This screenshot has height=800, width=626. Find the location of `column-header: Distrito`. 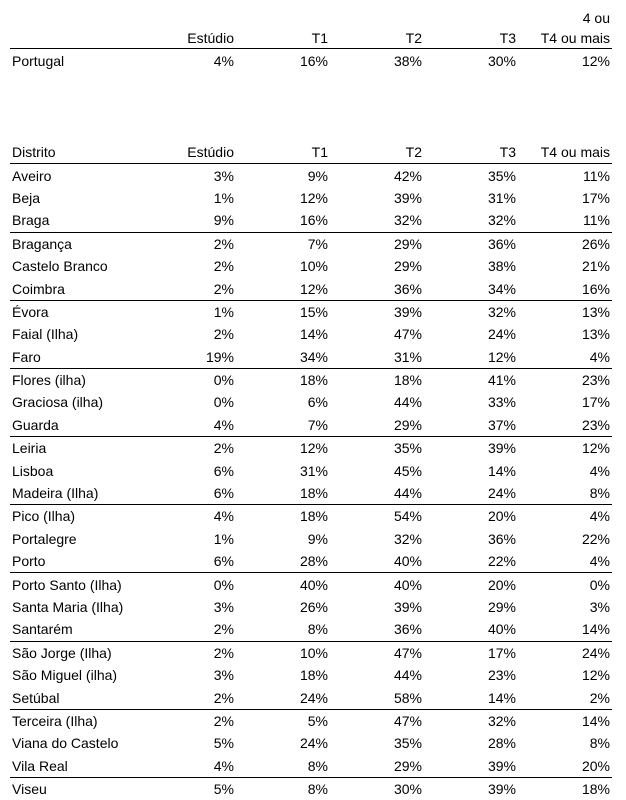

column-header: Distrito is located at coordinates (90, 153).